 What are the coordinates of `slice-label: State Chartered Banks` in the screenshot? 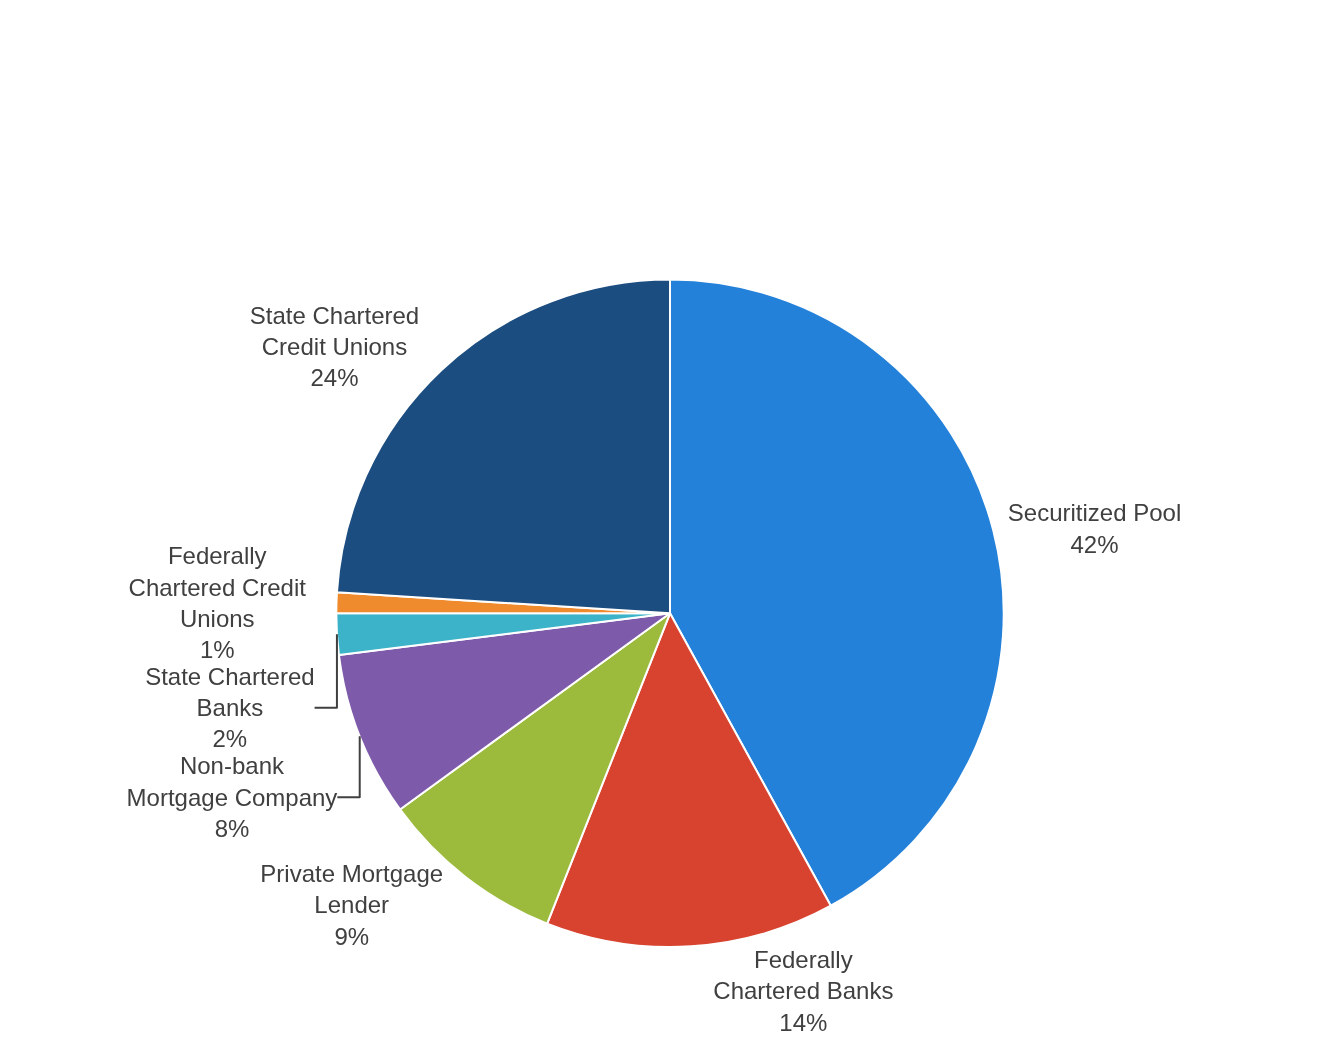 It's located at (230, 692).